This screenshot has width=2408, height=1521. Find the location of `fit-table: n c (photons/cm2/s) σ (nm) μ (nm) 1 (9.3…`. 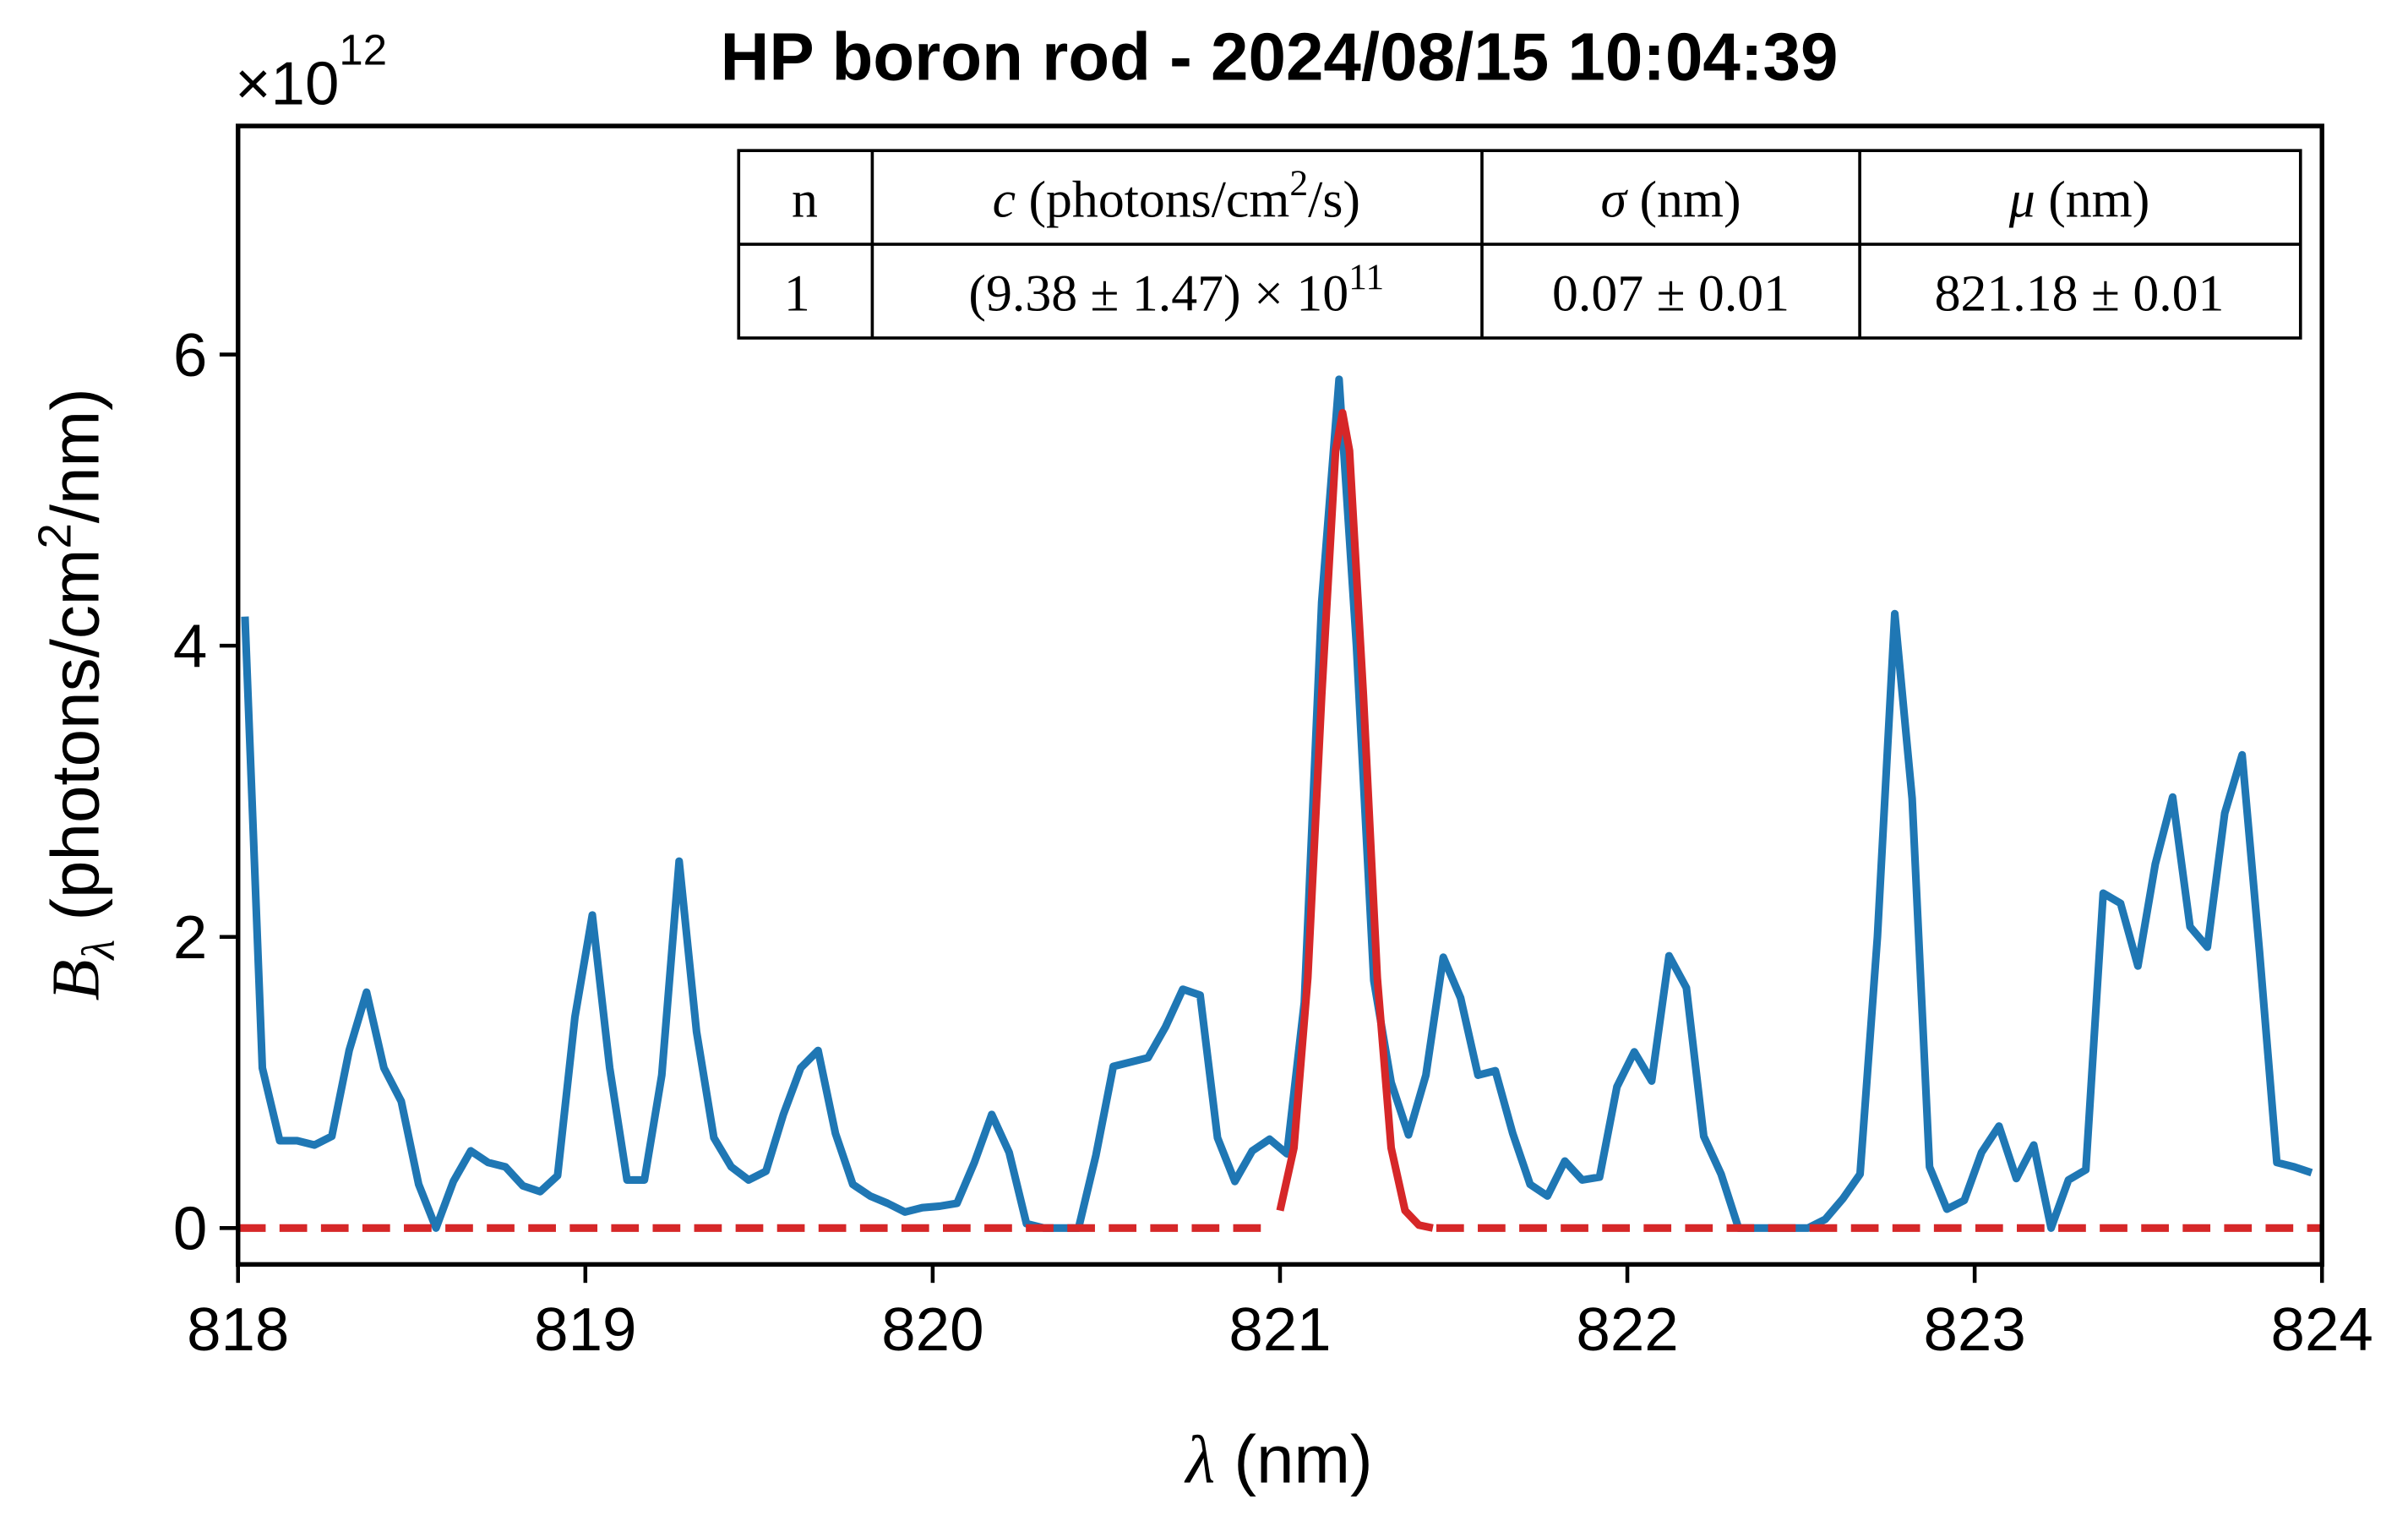

fit-table: n c (photons/cm2/s) σ (nm) μ (nm) 1 (9.3… is located at coordinates (1519, 244).